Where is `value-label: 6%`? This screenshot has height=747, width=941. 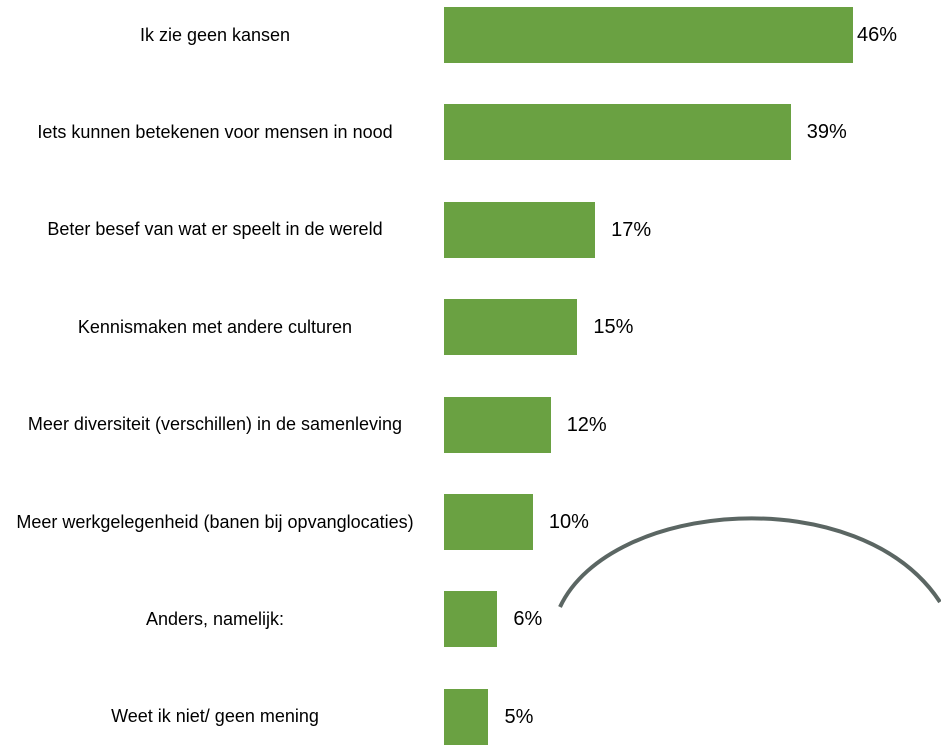
value-label: 6% is located at coordinates (528, 619).